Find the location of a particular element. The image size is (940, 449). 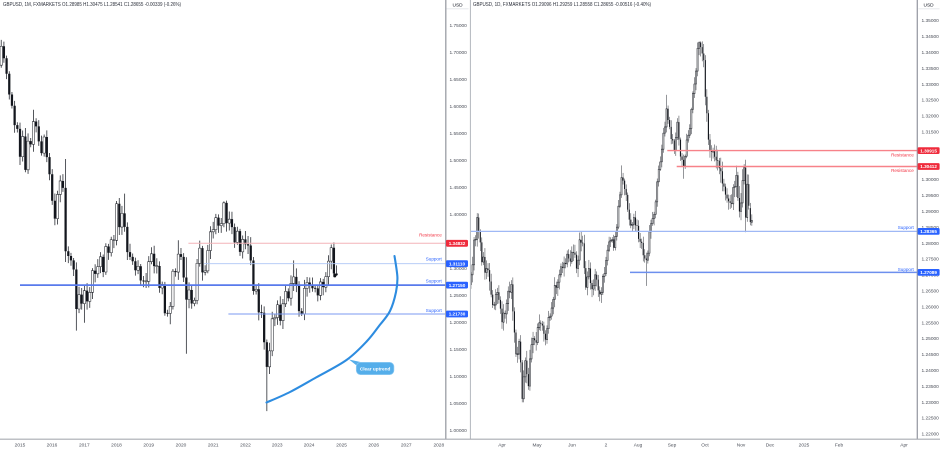

svg-text: 1.28000 is located at coordinates (931, 244).